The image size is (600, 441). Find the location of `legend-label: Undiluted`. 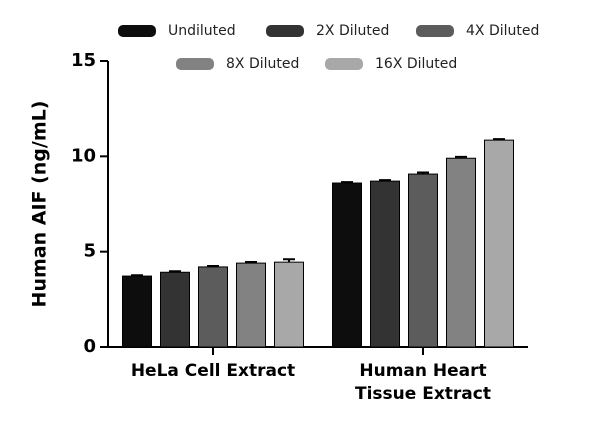

legend-label: Undiluted is located at coordinates (202, 31).